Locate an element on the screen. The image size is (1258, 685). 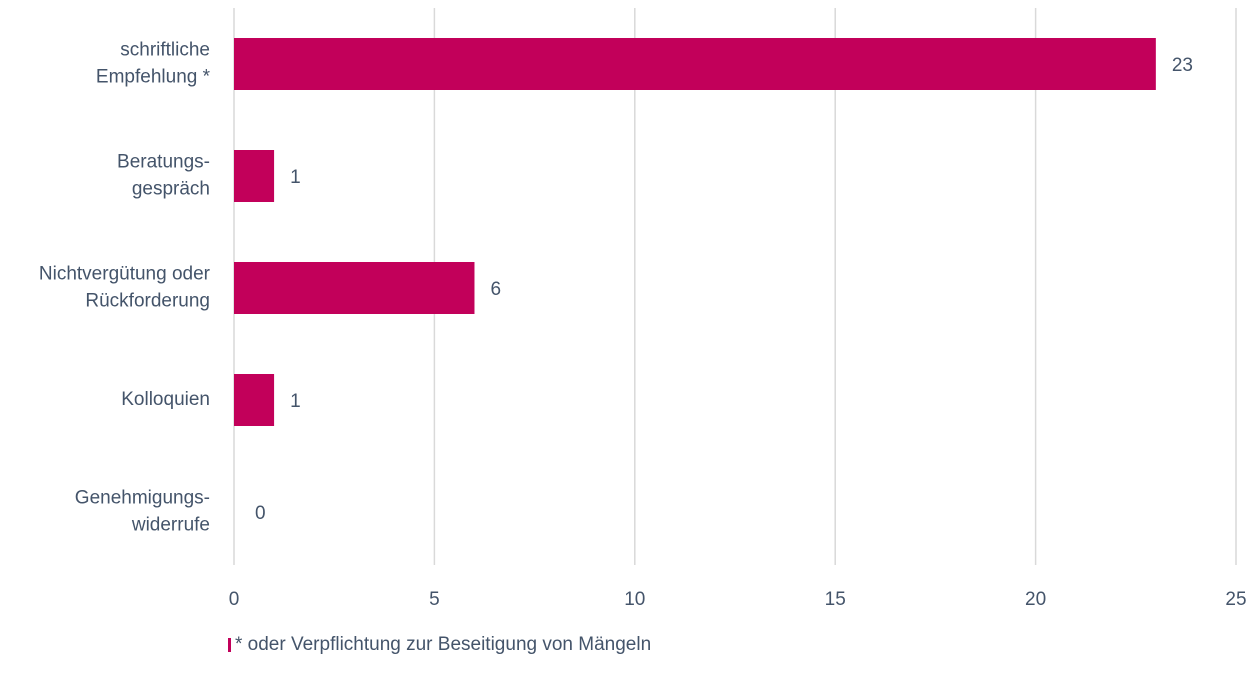
data-label: 6 is located at coordinates (495, 289).